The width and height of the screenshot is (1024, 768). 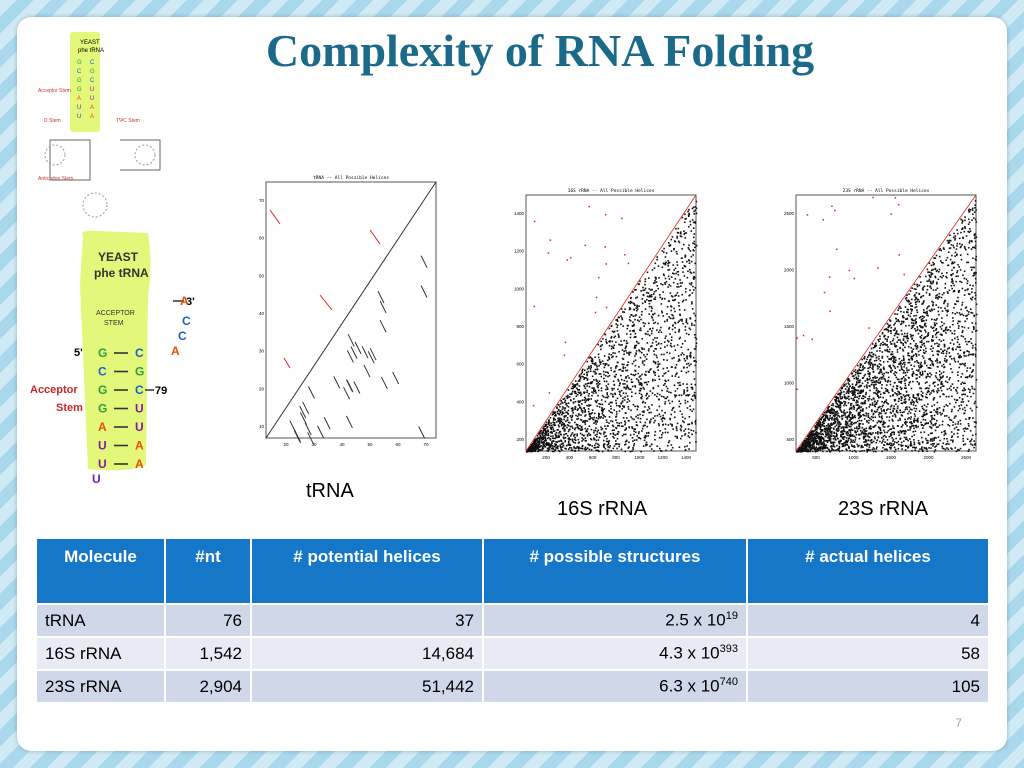 What do you see at coordinates (262, 426) in the screenshot?
I see `y-tick-label: 10` at bounding box center [262, 426].